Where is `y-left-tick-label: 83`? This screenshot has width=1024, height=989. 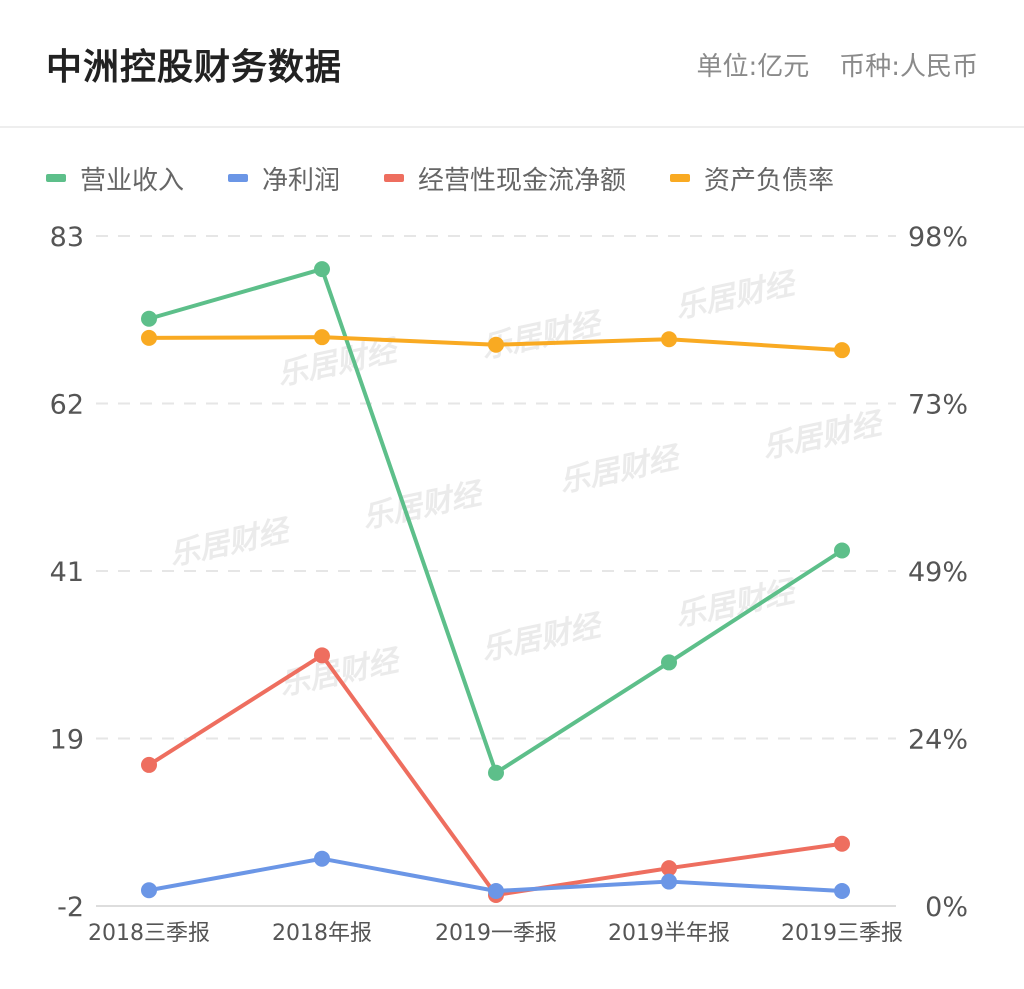
y-left-tick-label: 83 is located at coordinates (67, 237).